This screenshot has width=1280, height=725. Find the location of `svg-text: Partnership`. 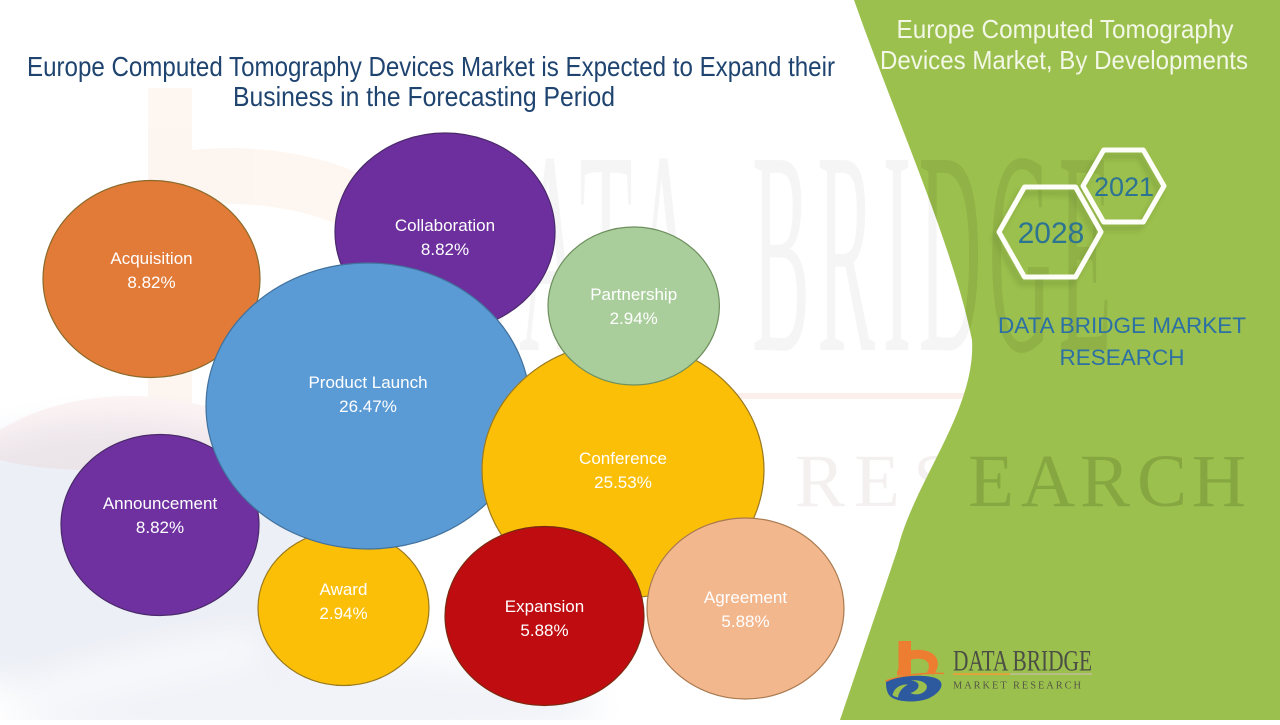

svg-text: Partnership is located at coordinates (633, 294).